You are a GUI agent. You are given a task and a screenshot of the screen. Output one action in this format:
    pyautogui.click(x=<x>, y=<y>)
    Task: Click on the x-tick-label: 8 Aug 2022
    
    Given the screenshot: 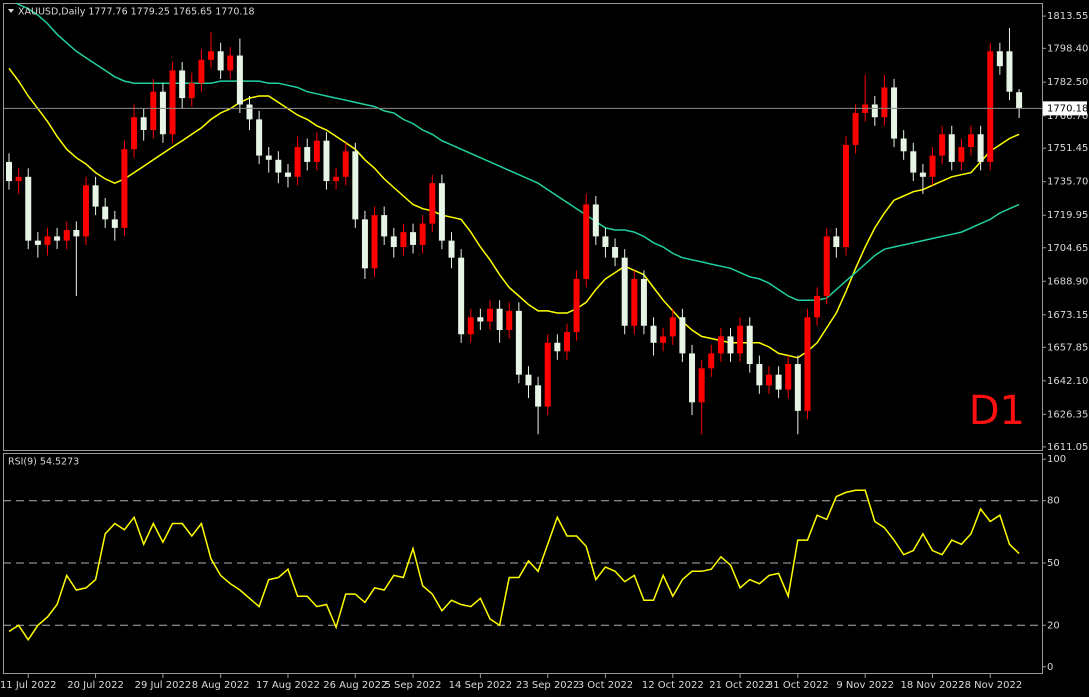 What is the action you would take?
    pyautogui.click(x=221, y=685)
    